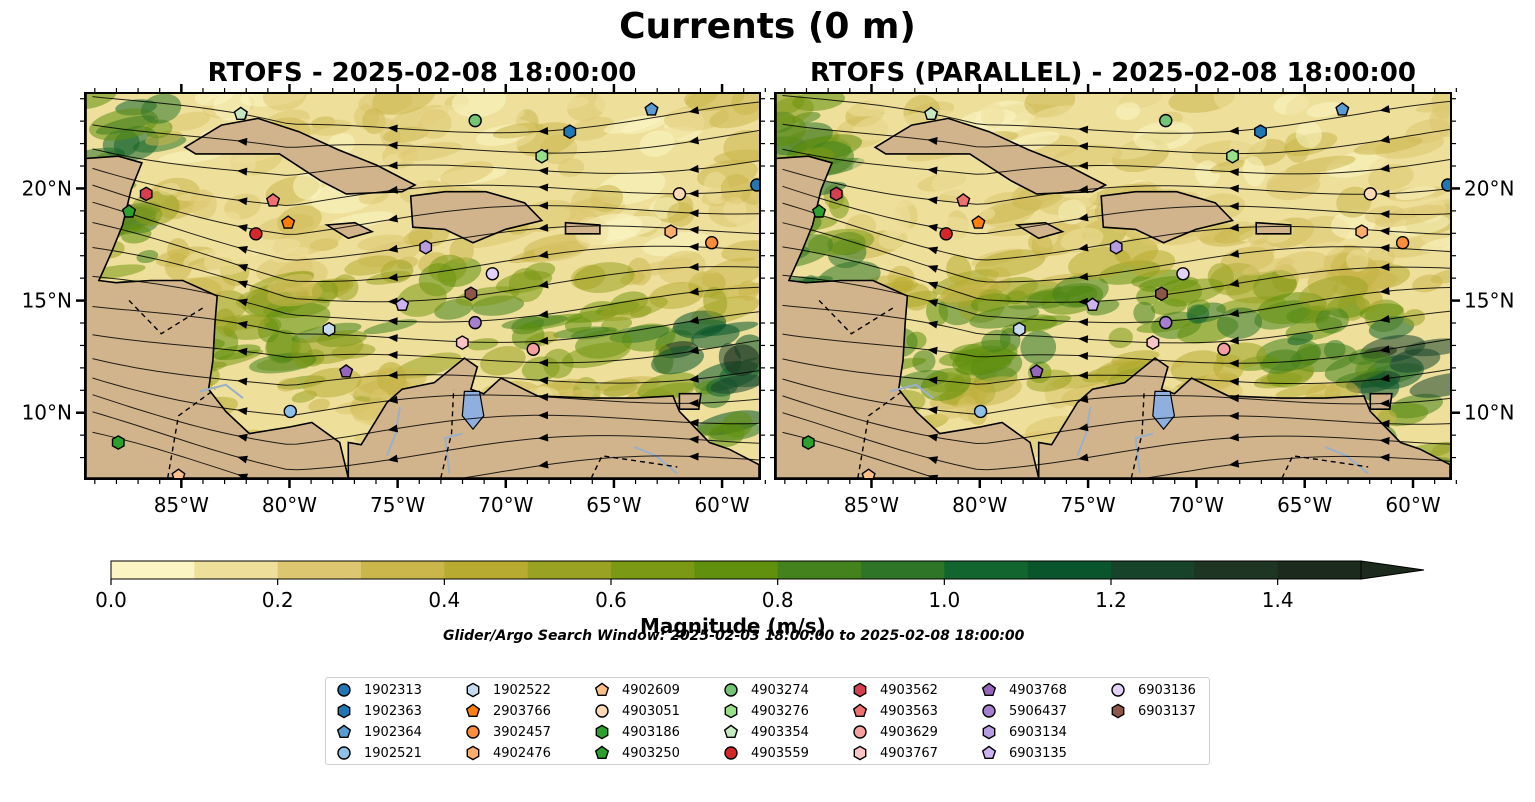 Image resolution: width=1535 pixels, height=802 pixels. I want to click on lon-tick-label: 80°W, so click(289, 505).